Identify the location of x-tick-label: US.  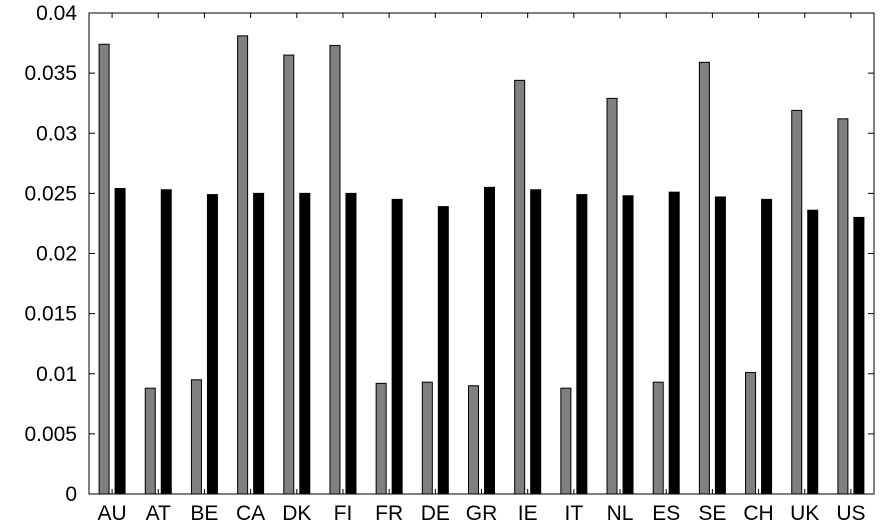
(850, 513).